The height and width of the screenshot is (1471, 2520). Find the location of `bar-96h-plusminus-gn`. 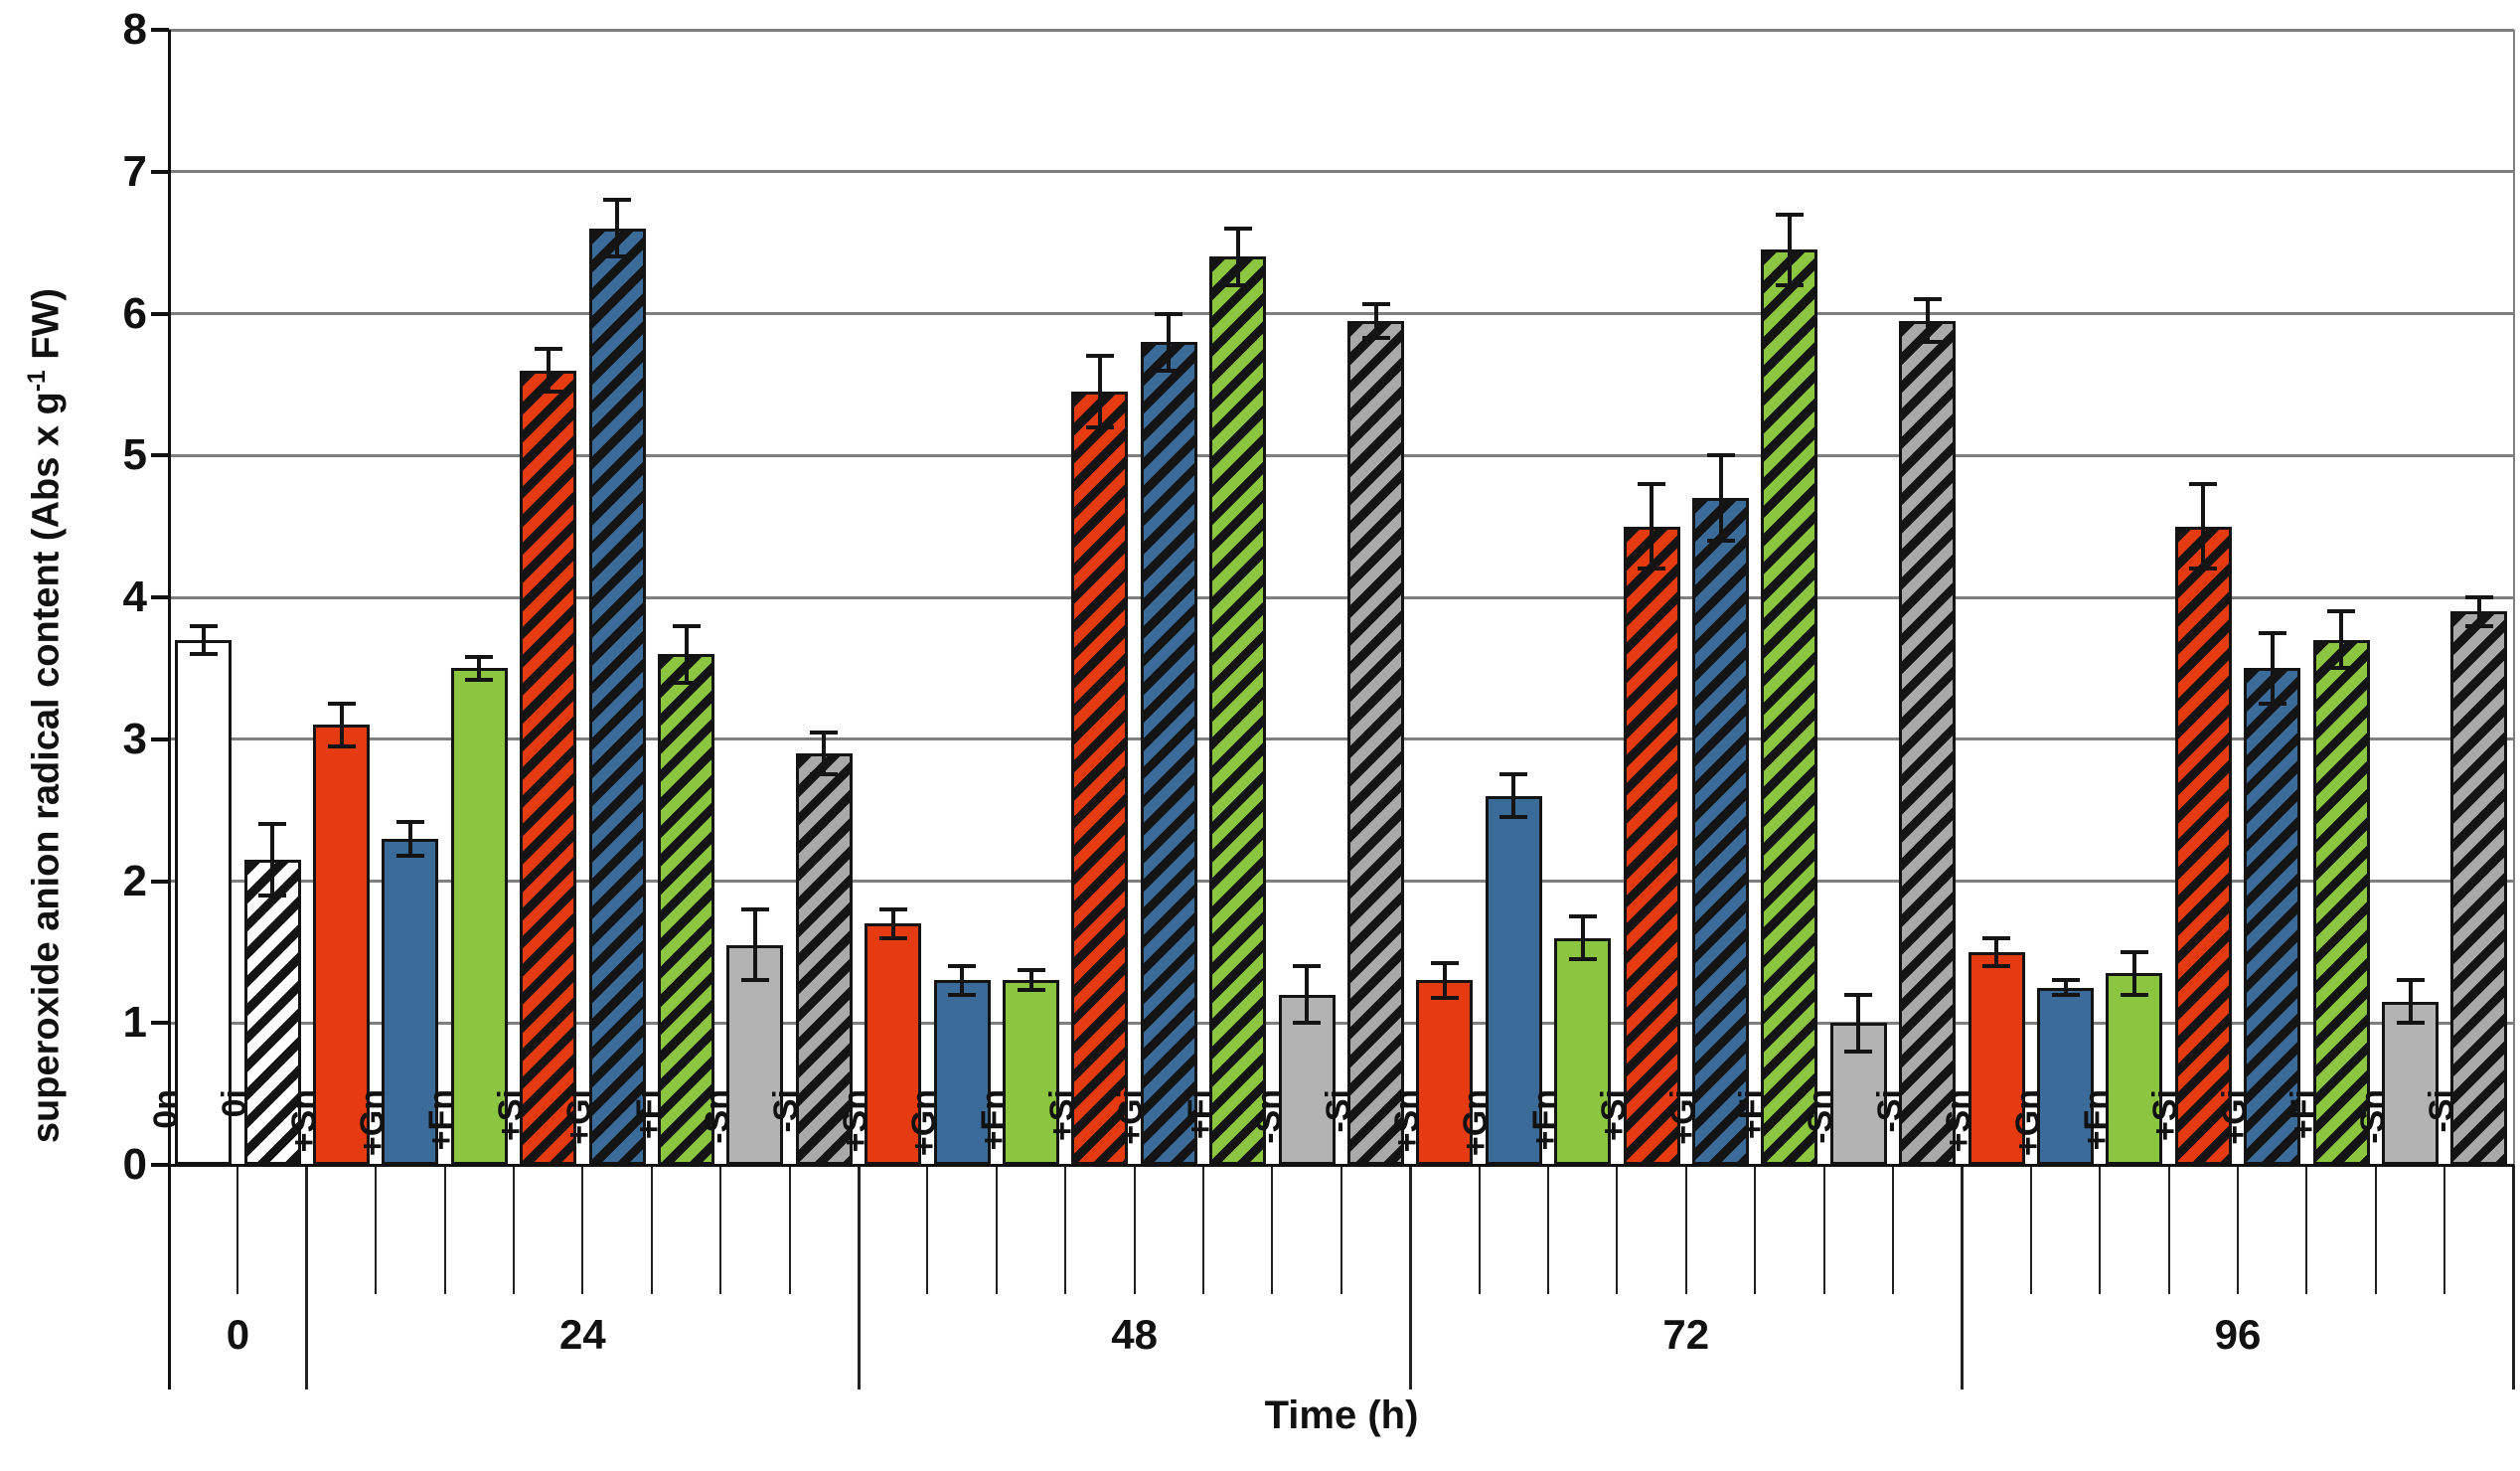

bar-96h-plusminus-gn is located at coordinates (2066, 1076).